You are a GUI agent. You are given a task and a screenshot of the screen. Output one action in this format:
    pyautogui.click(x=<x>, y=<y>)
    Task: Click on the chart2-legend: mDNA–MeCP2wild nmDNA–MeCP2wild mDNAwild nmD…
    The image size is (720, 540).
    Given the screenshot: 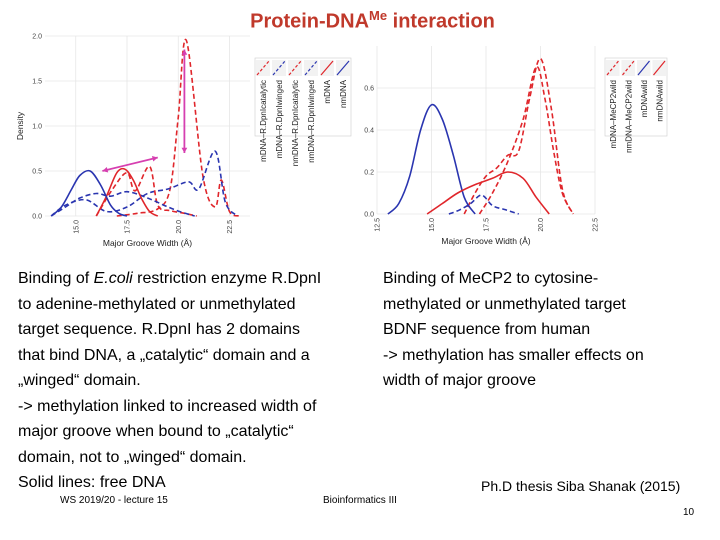 What is the action you would take?
    pyautogui.click(x=636, y=105)
    